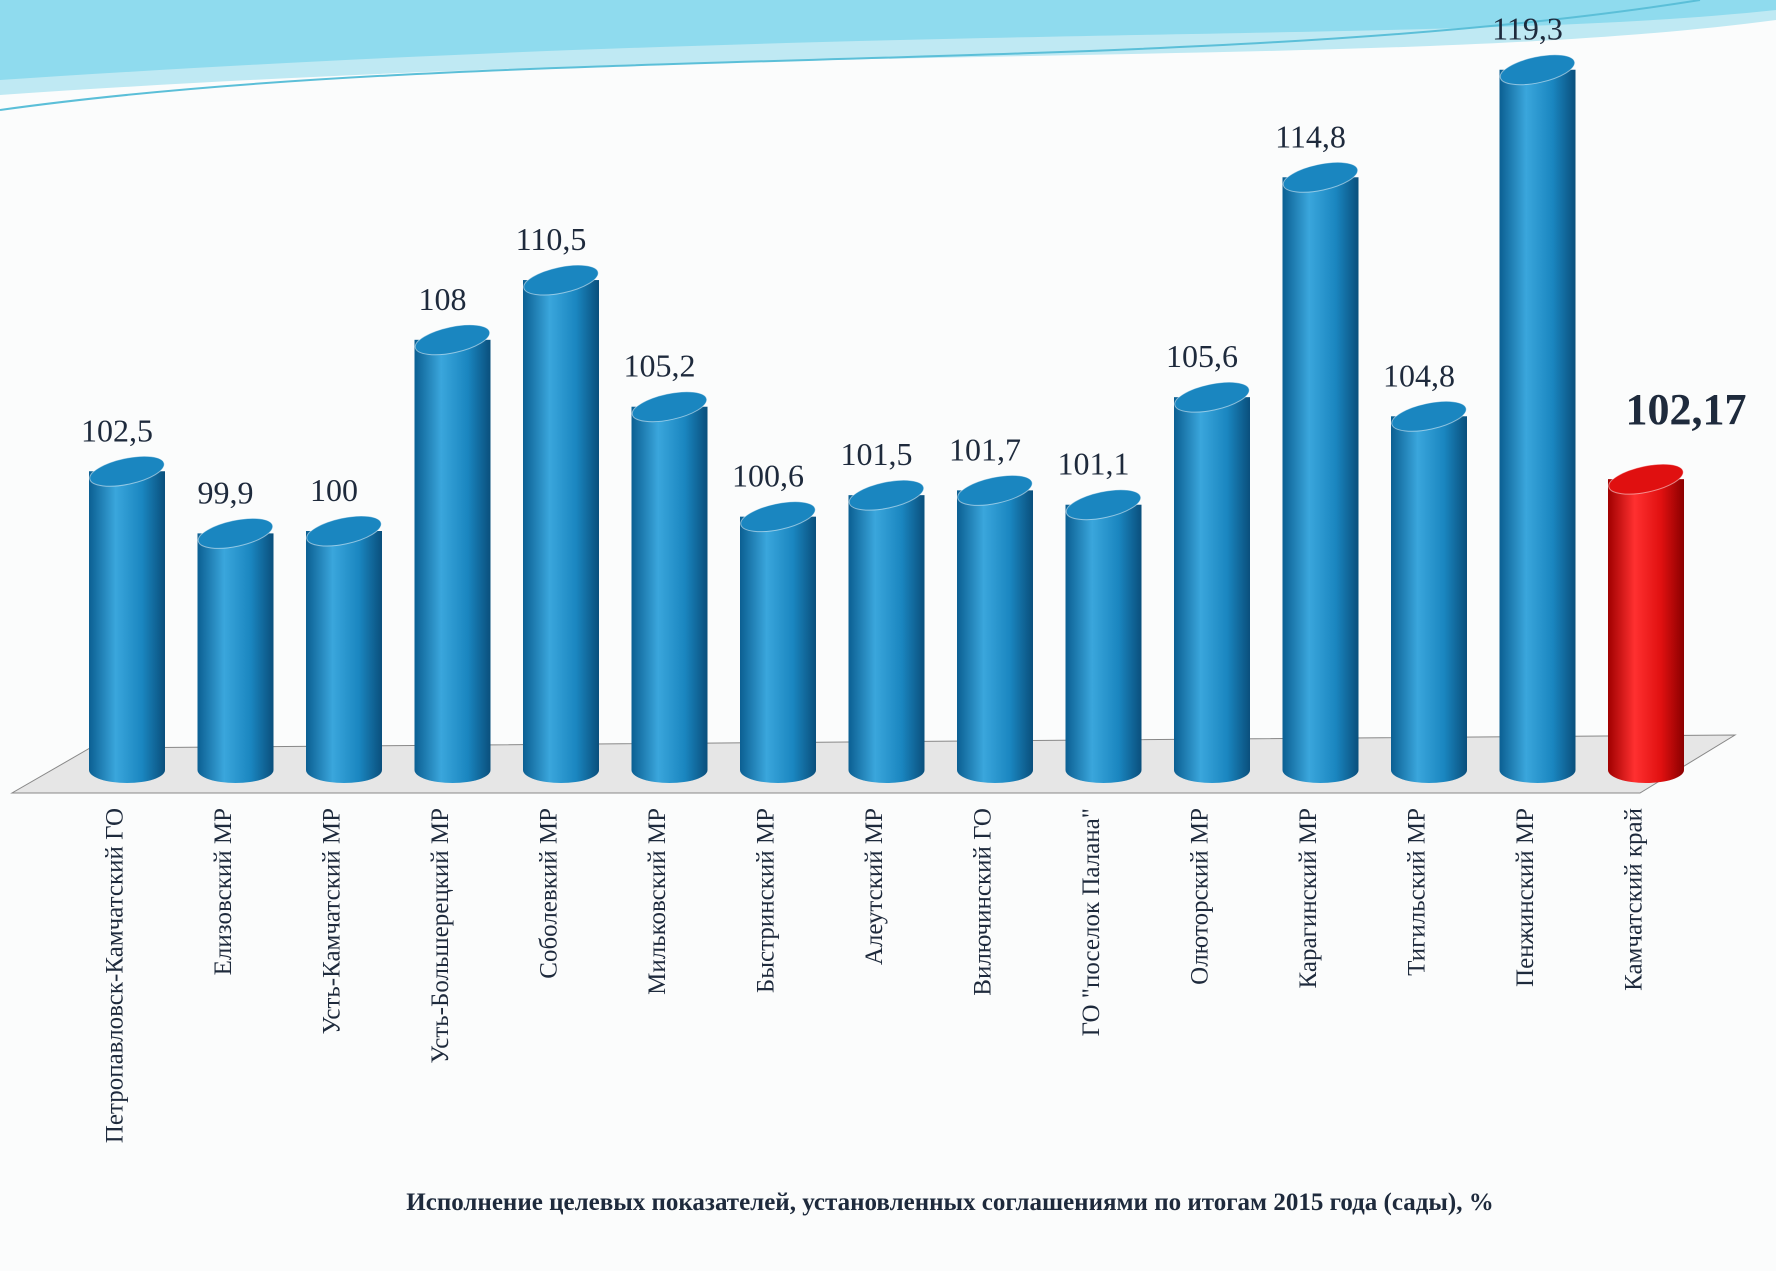 This screenshot has height=1271, width=1776. Describe the element at coordinates (443, 299) in the screenshot. I see `value-label: 108` at that location.